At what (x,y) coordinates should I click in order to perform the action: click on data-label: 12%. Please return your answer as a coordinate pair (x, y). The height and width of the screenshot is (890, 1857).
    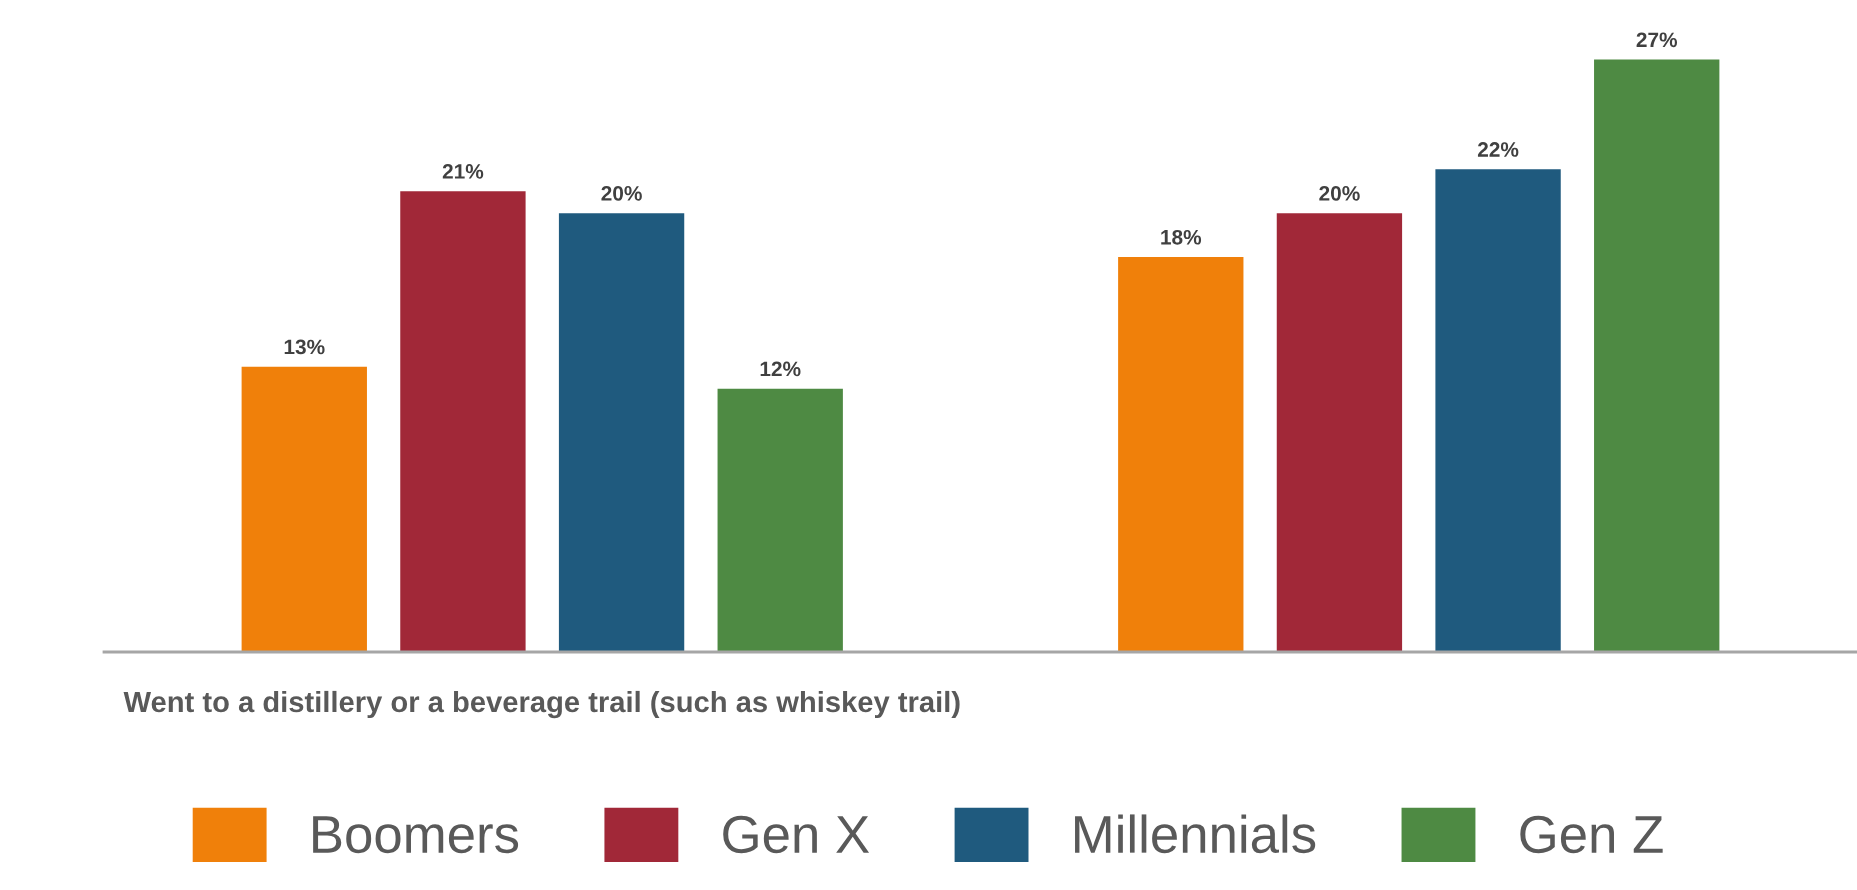
    Looking at the image, I should click on (780, 369).